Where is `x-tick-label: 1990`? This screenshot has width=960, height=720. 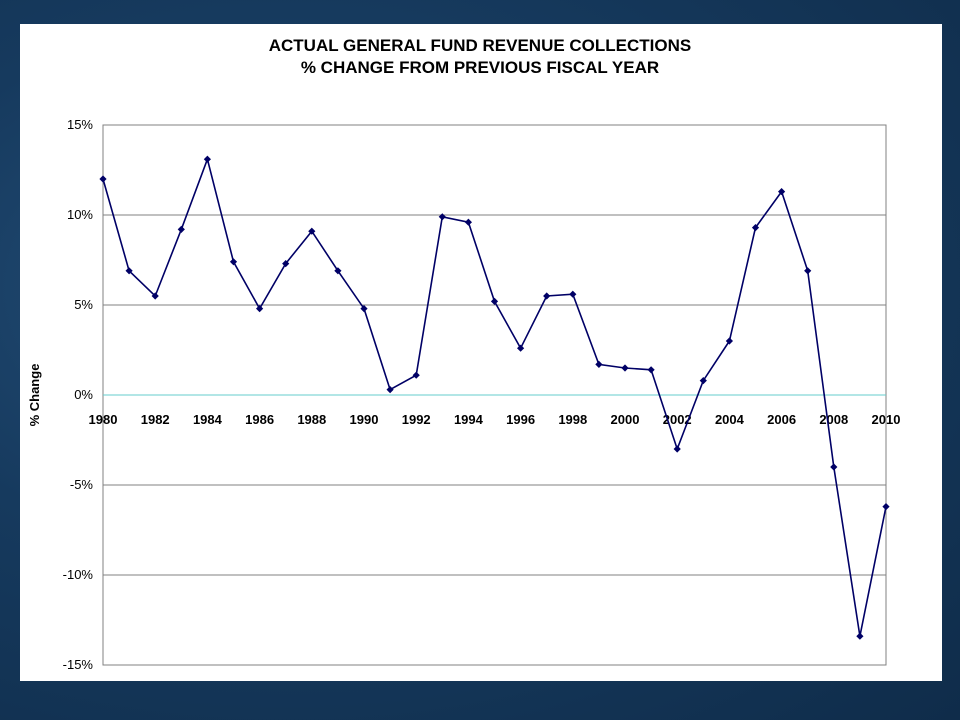 x-tick-label: 1990 is located at coordinates (364, 419).